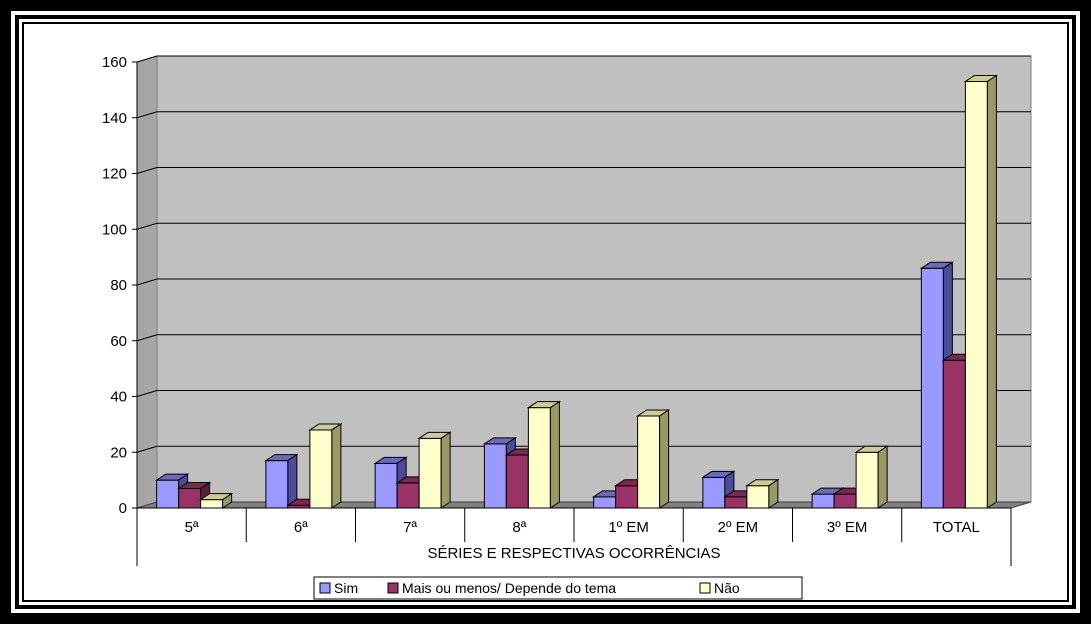  What do you see at coordinates (192, 527) in the screenshot?
I see `x-tick-label: 5ª` at bounding box center [192, 527].